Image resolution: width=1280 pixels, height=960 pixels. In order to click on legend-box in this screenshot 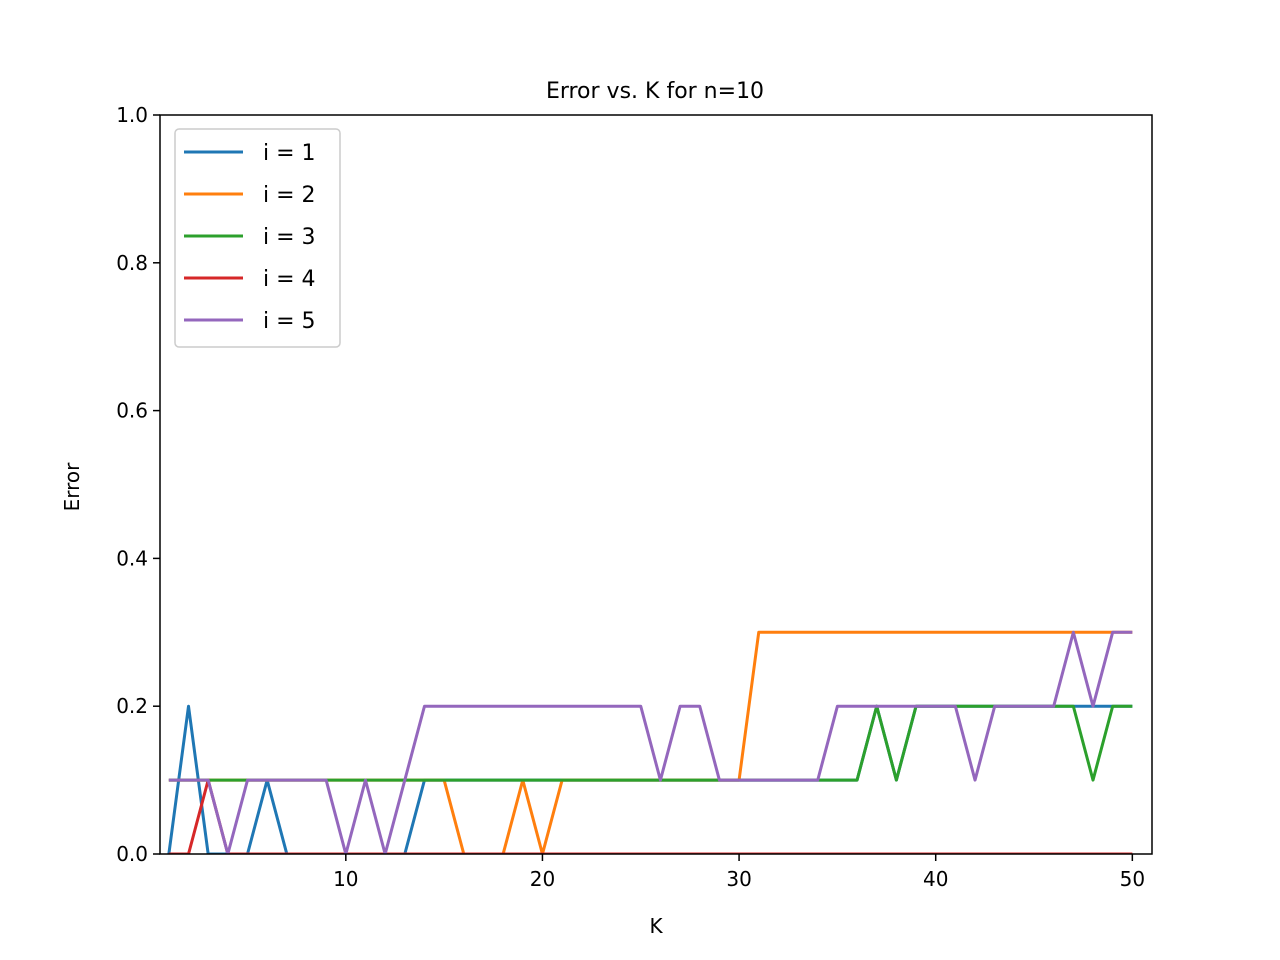, I will do `click(257, 238)`.